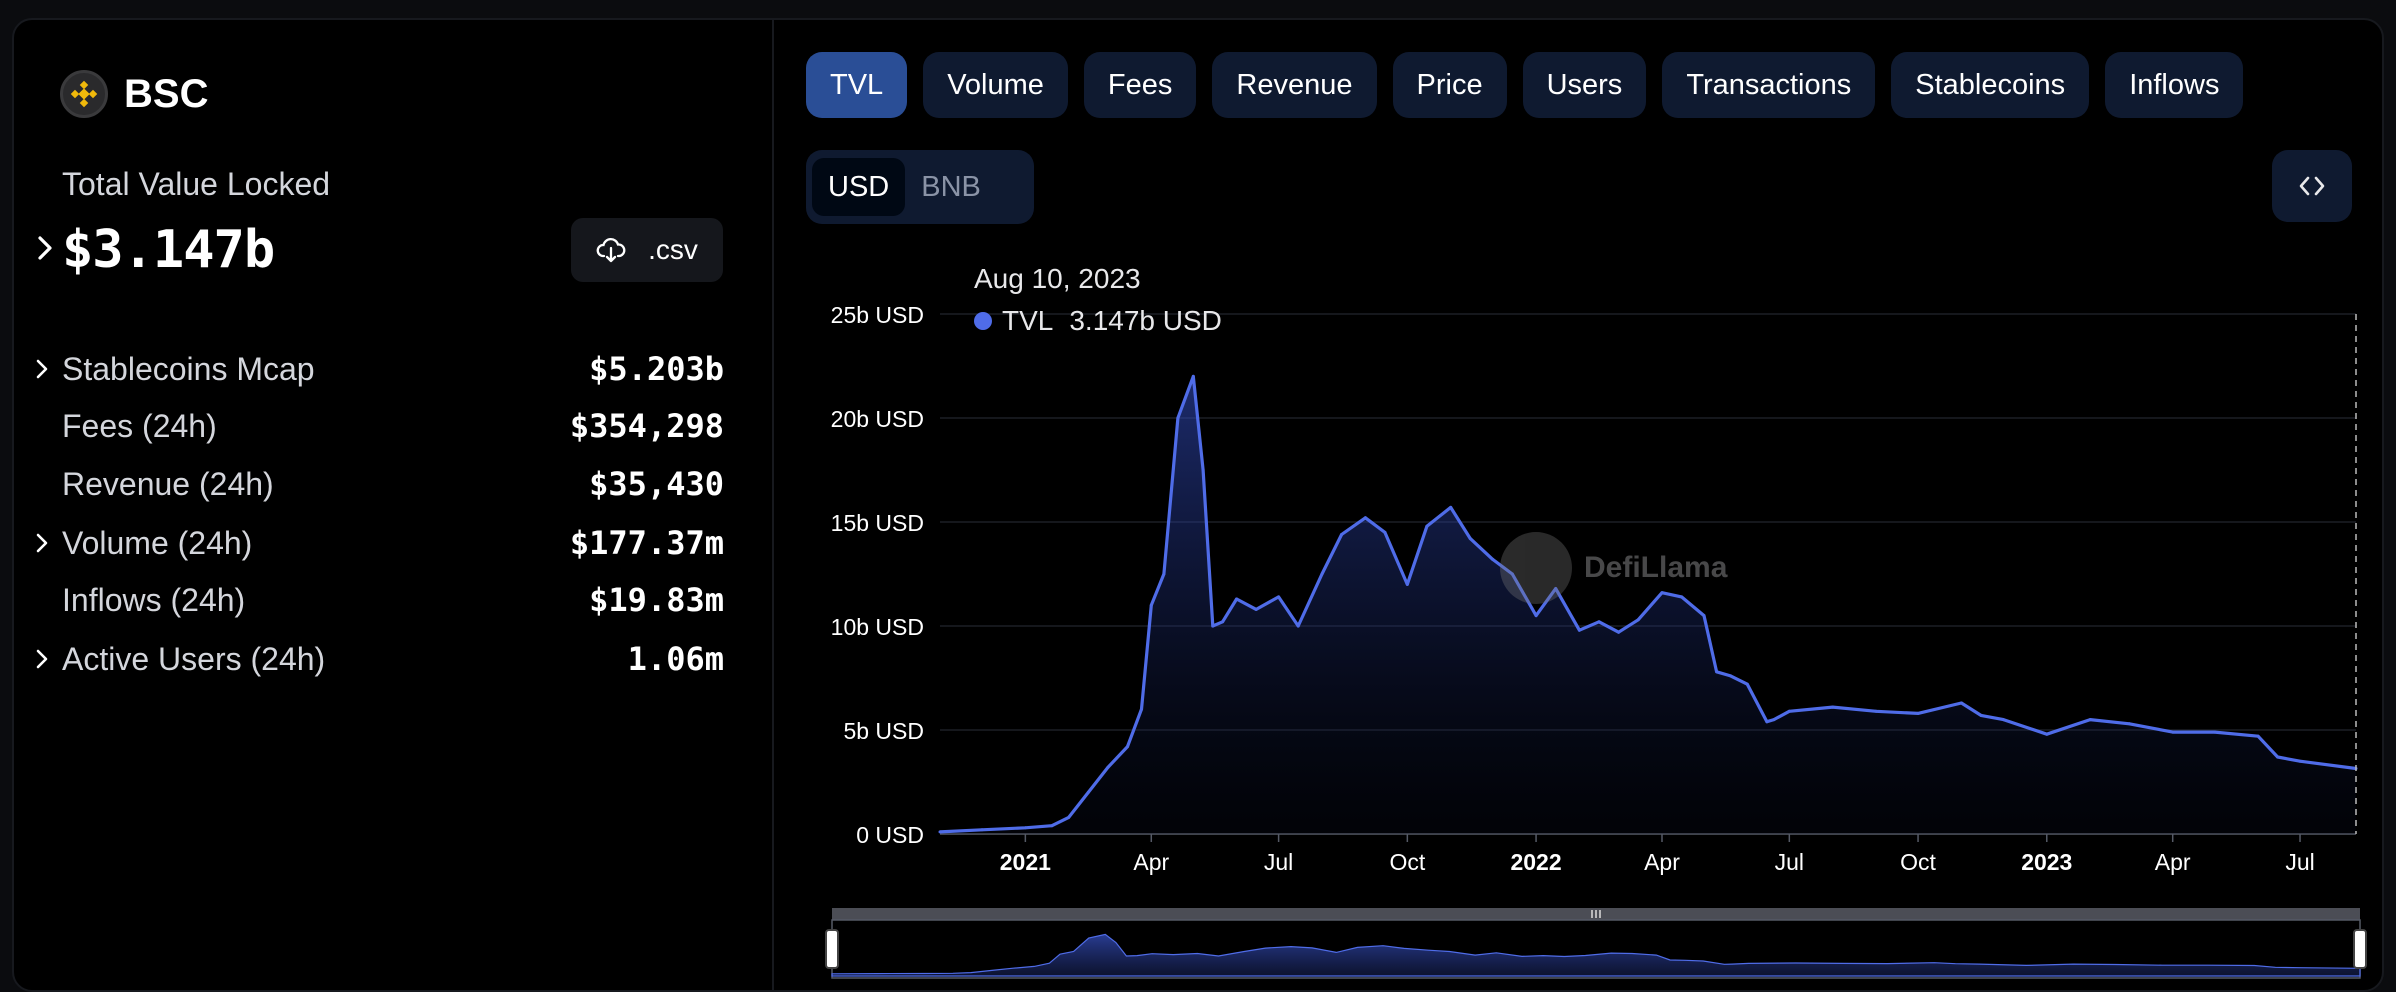  Describe the element at coordinates (647, 250) in the screenshot. I see `download-csv-button: .csv` at that location.